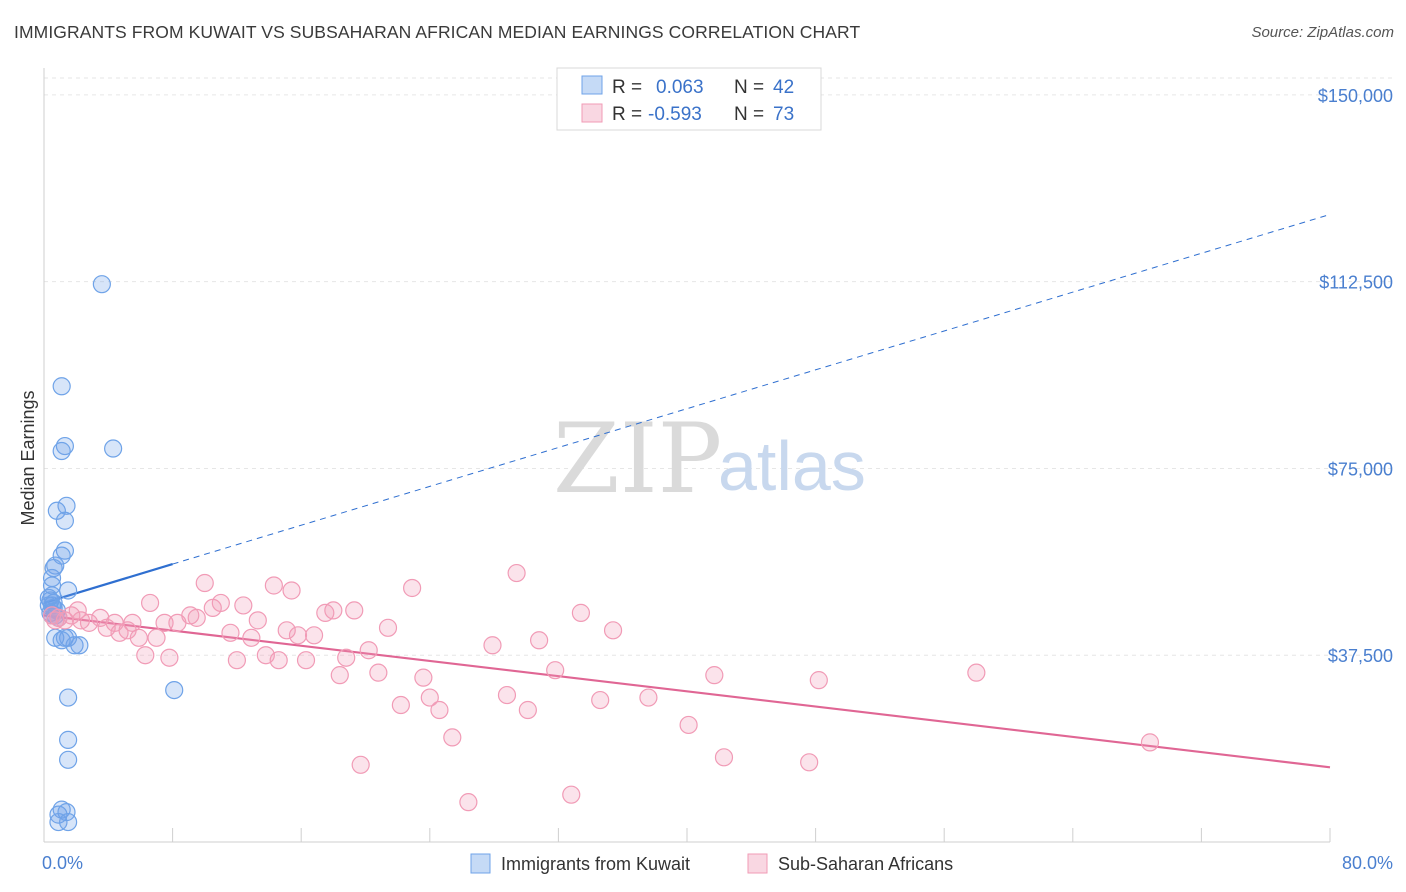 The height and width of the screenshot is (892, 1406). Describe the element at coordinates (1322, 32) in the screenshot. I see `source-label: Source: ZipAtlas.com` at that location.